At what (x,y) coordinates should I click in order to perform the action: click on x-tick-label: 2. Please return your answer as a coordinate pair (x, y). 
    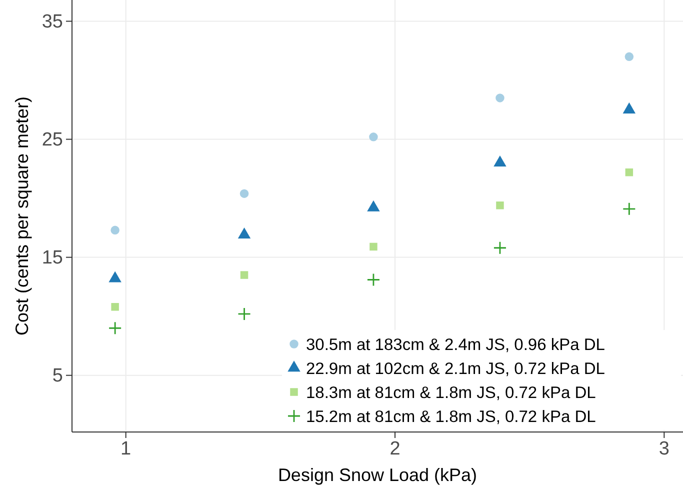
    Looking at the image, I should click on (395, 449).